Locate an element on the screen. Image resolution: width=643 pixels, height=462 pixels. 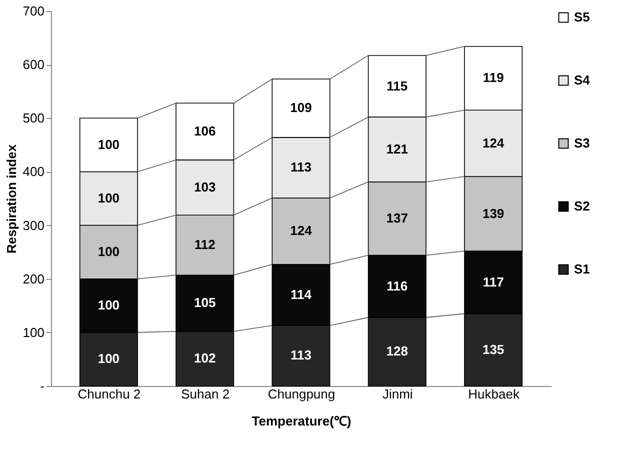
data-label: 115 is located at coordinates (397, 86).